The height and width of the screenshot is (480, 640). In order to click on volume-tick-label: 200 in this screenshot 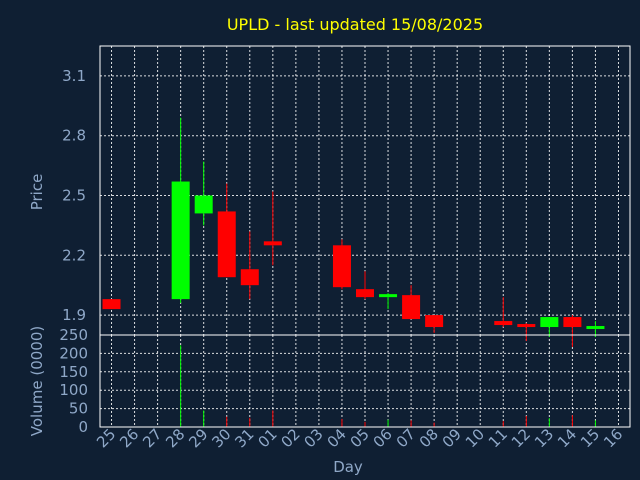, I will do `click(73, 353)`.